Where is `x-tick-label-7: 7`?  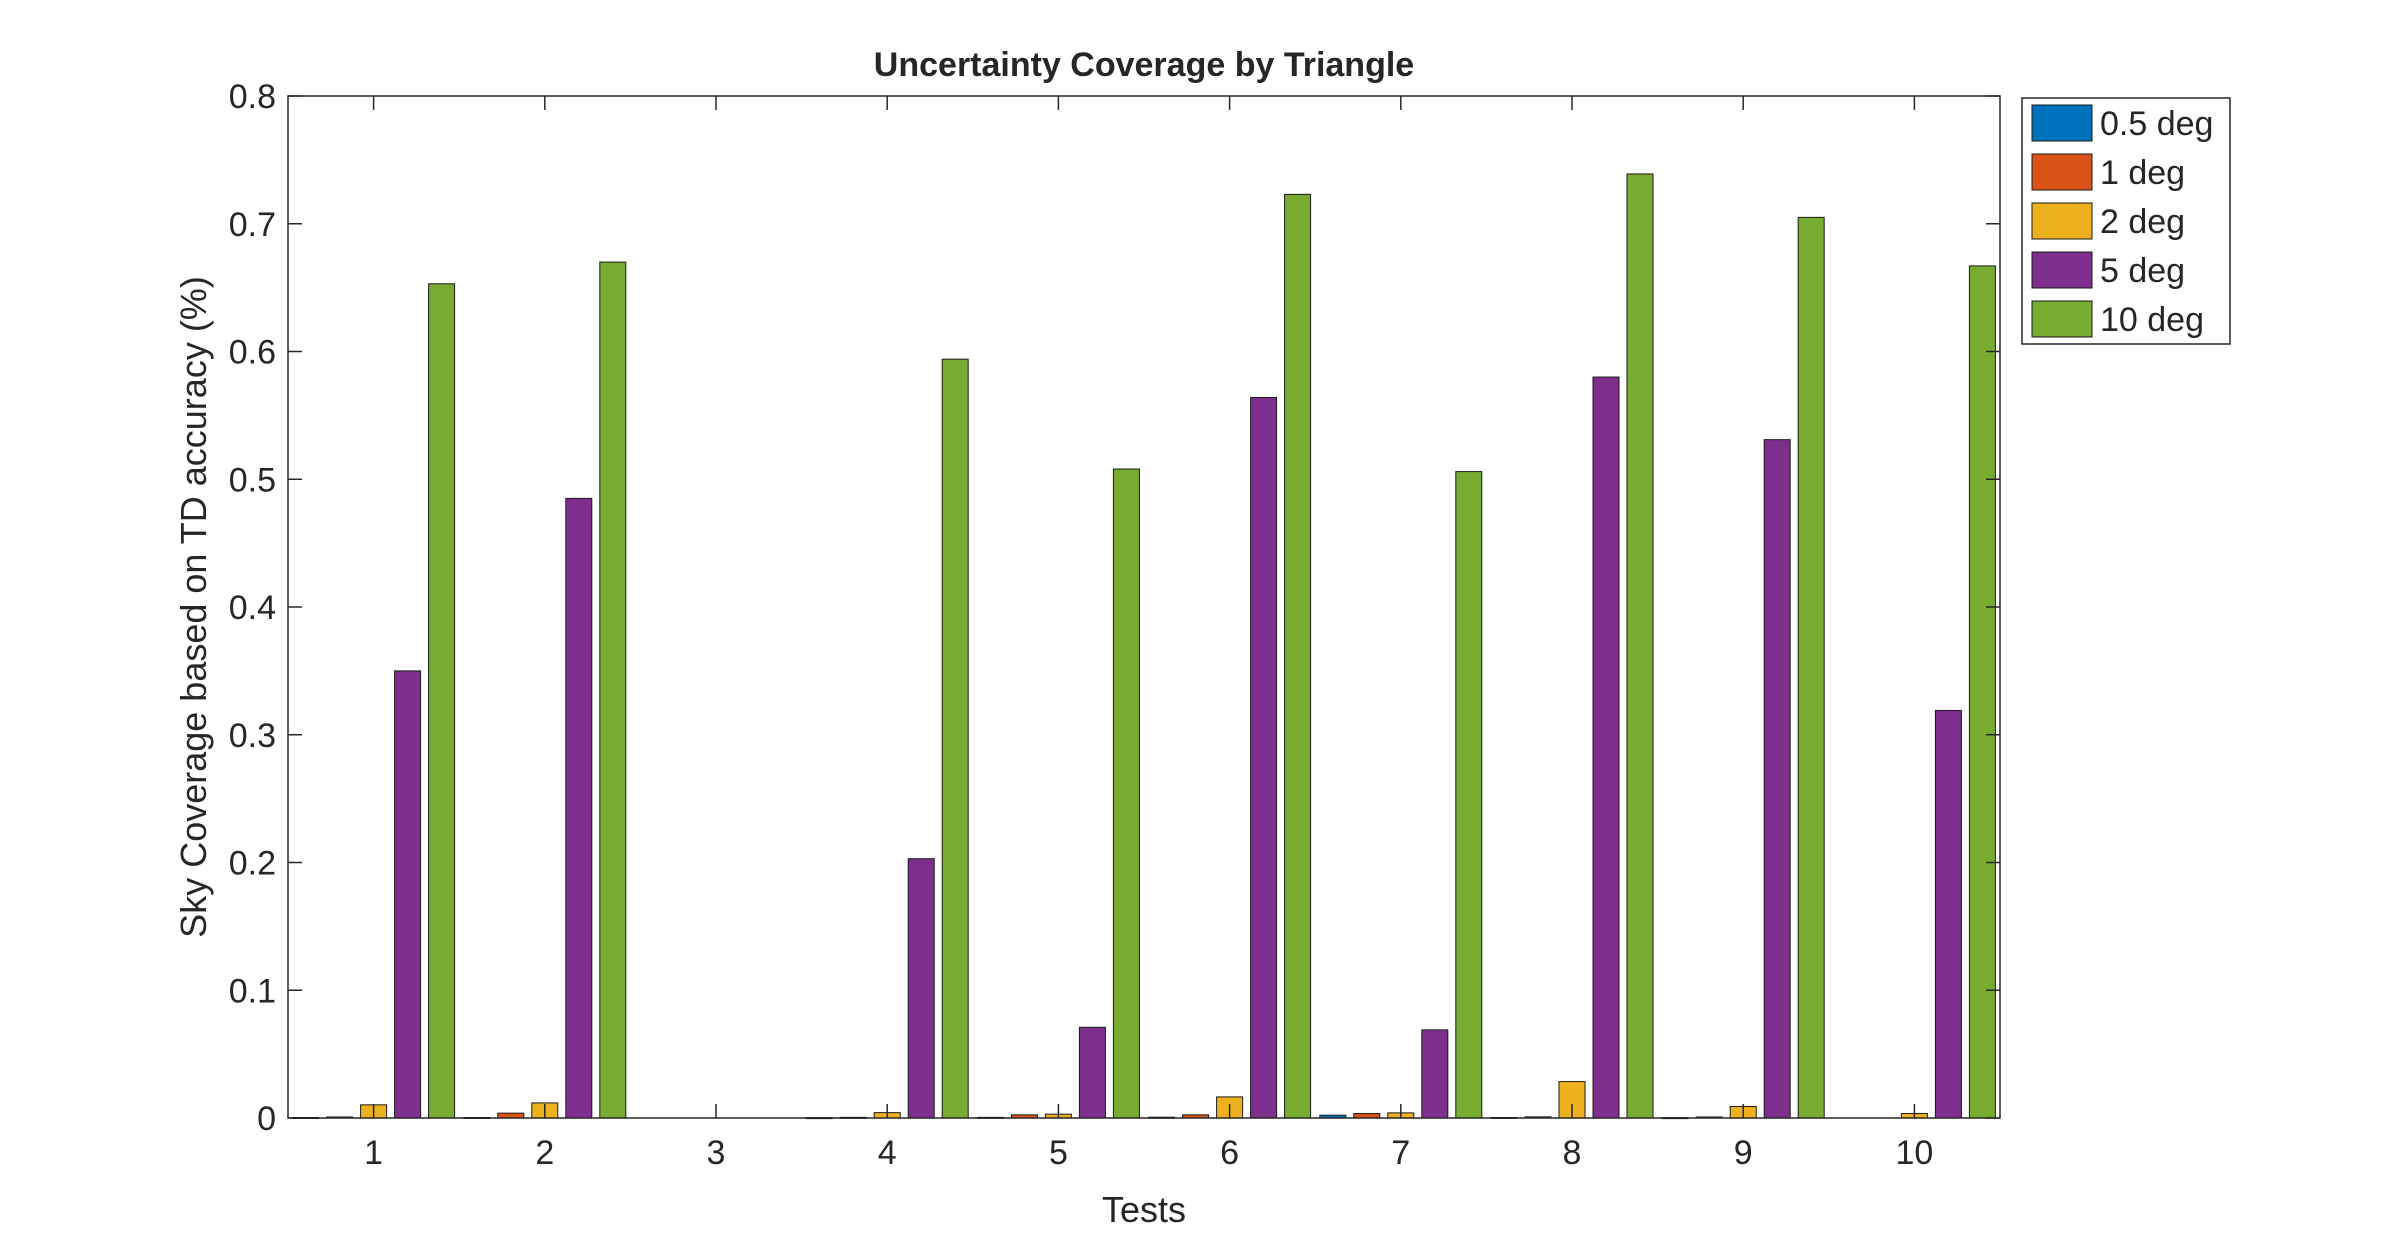
x-tick-label-7: 7 is located at coordinates (1400, 1153).